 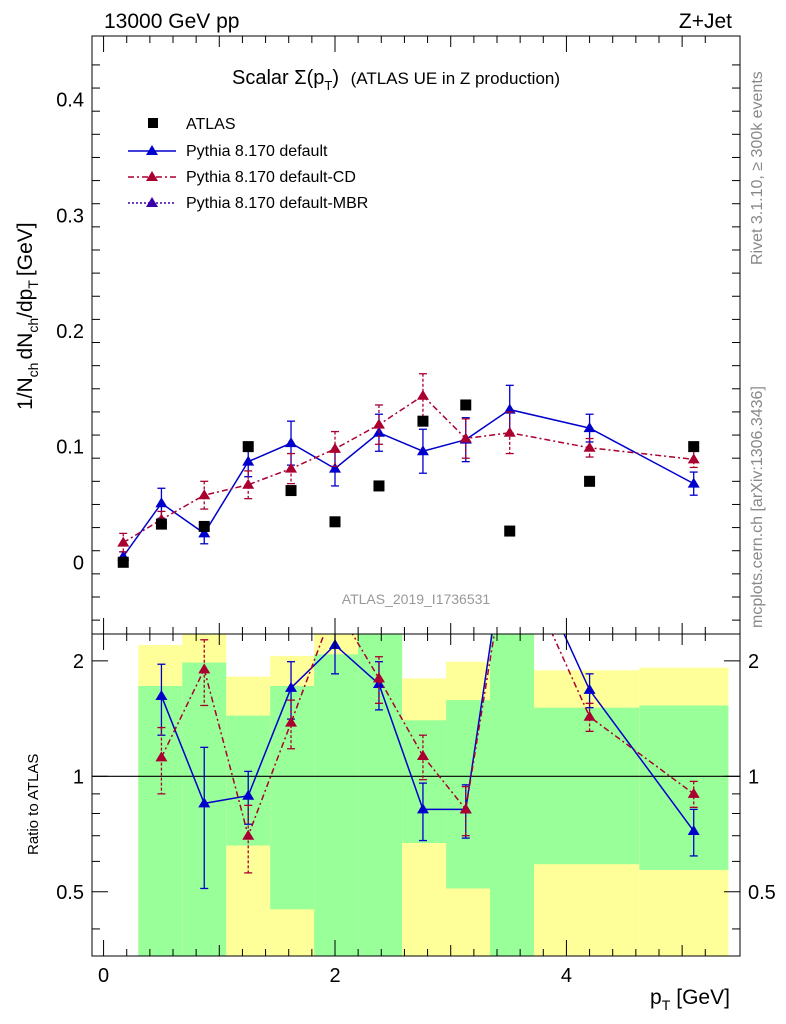 I want to click on legend-label-atlas: ATLAS, so click(x=211, y=124).